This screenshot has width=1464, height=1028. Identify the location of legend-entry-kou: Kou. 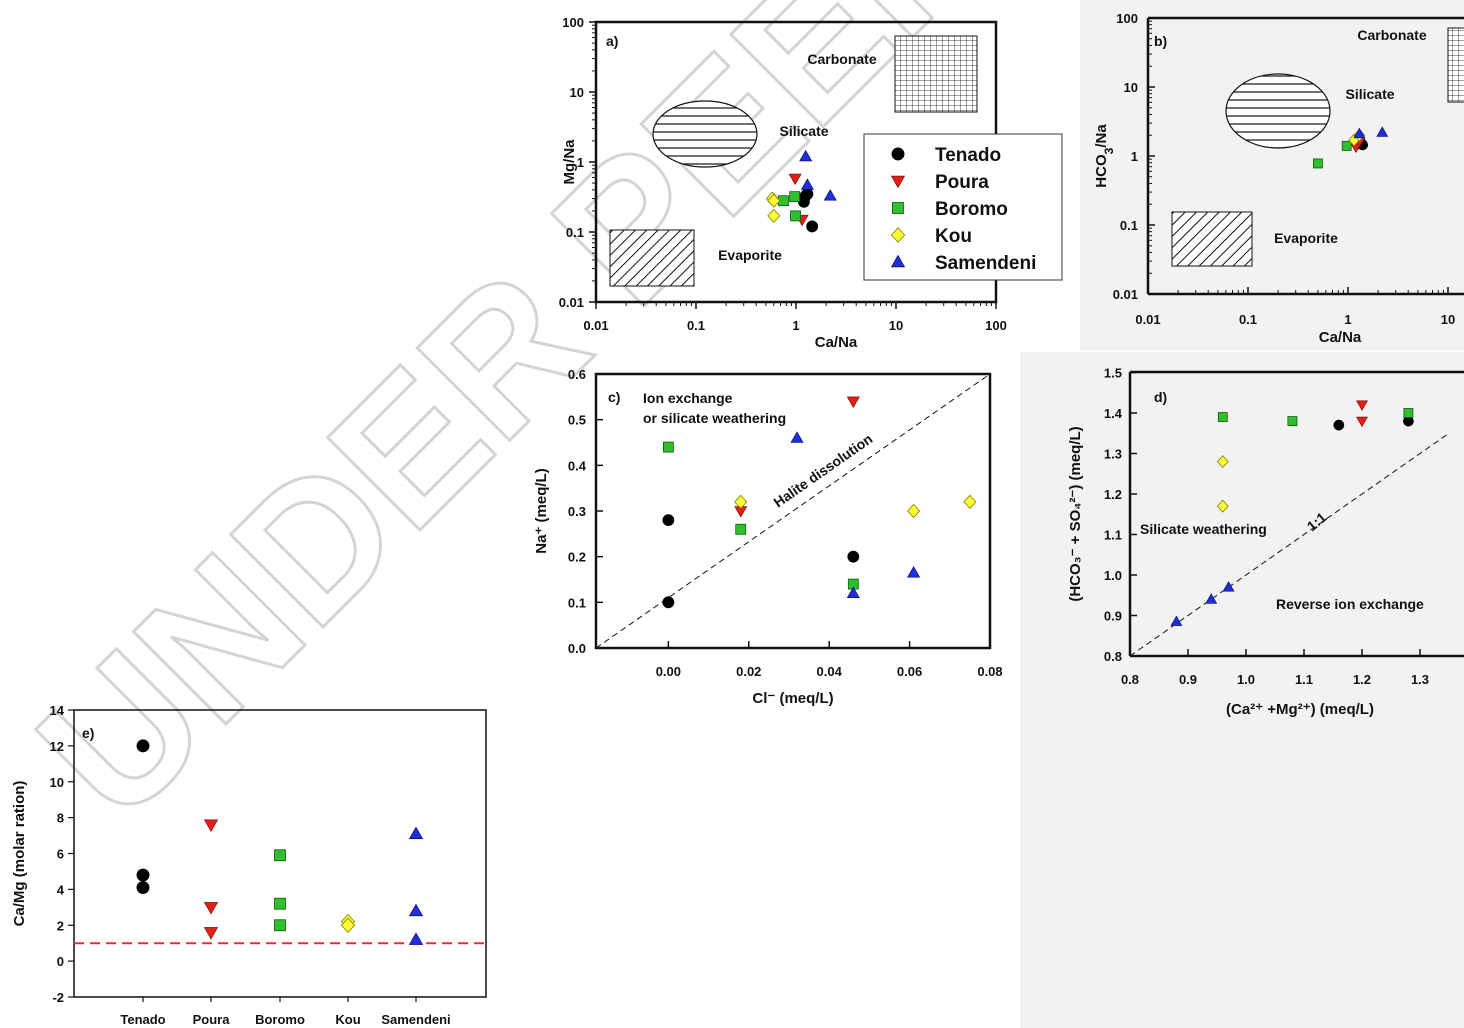
(953, 236).